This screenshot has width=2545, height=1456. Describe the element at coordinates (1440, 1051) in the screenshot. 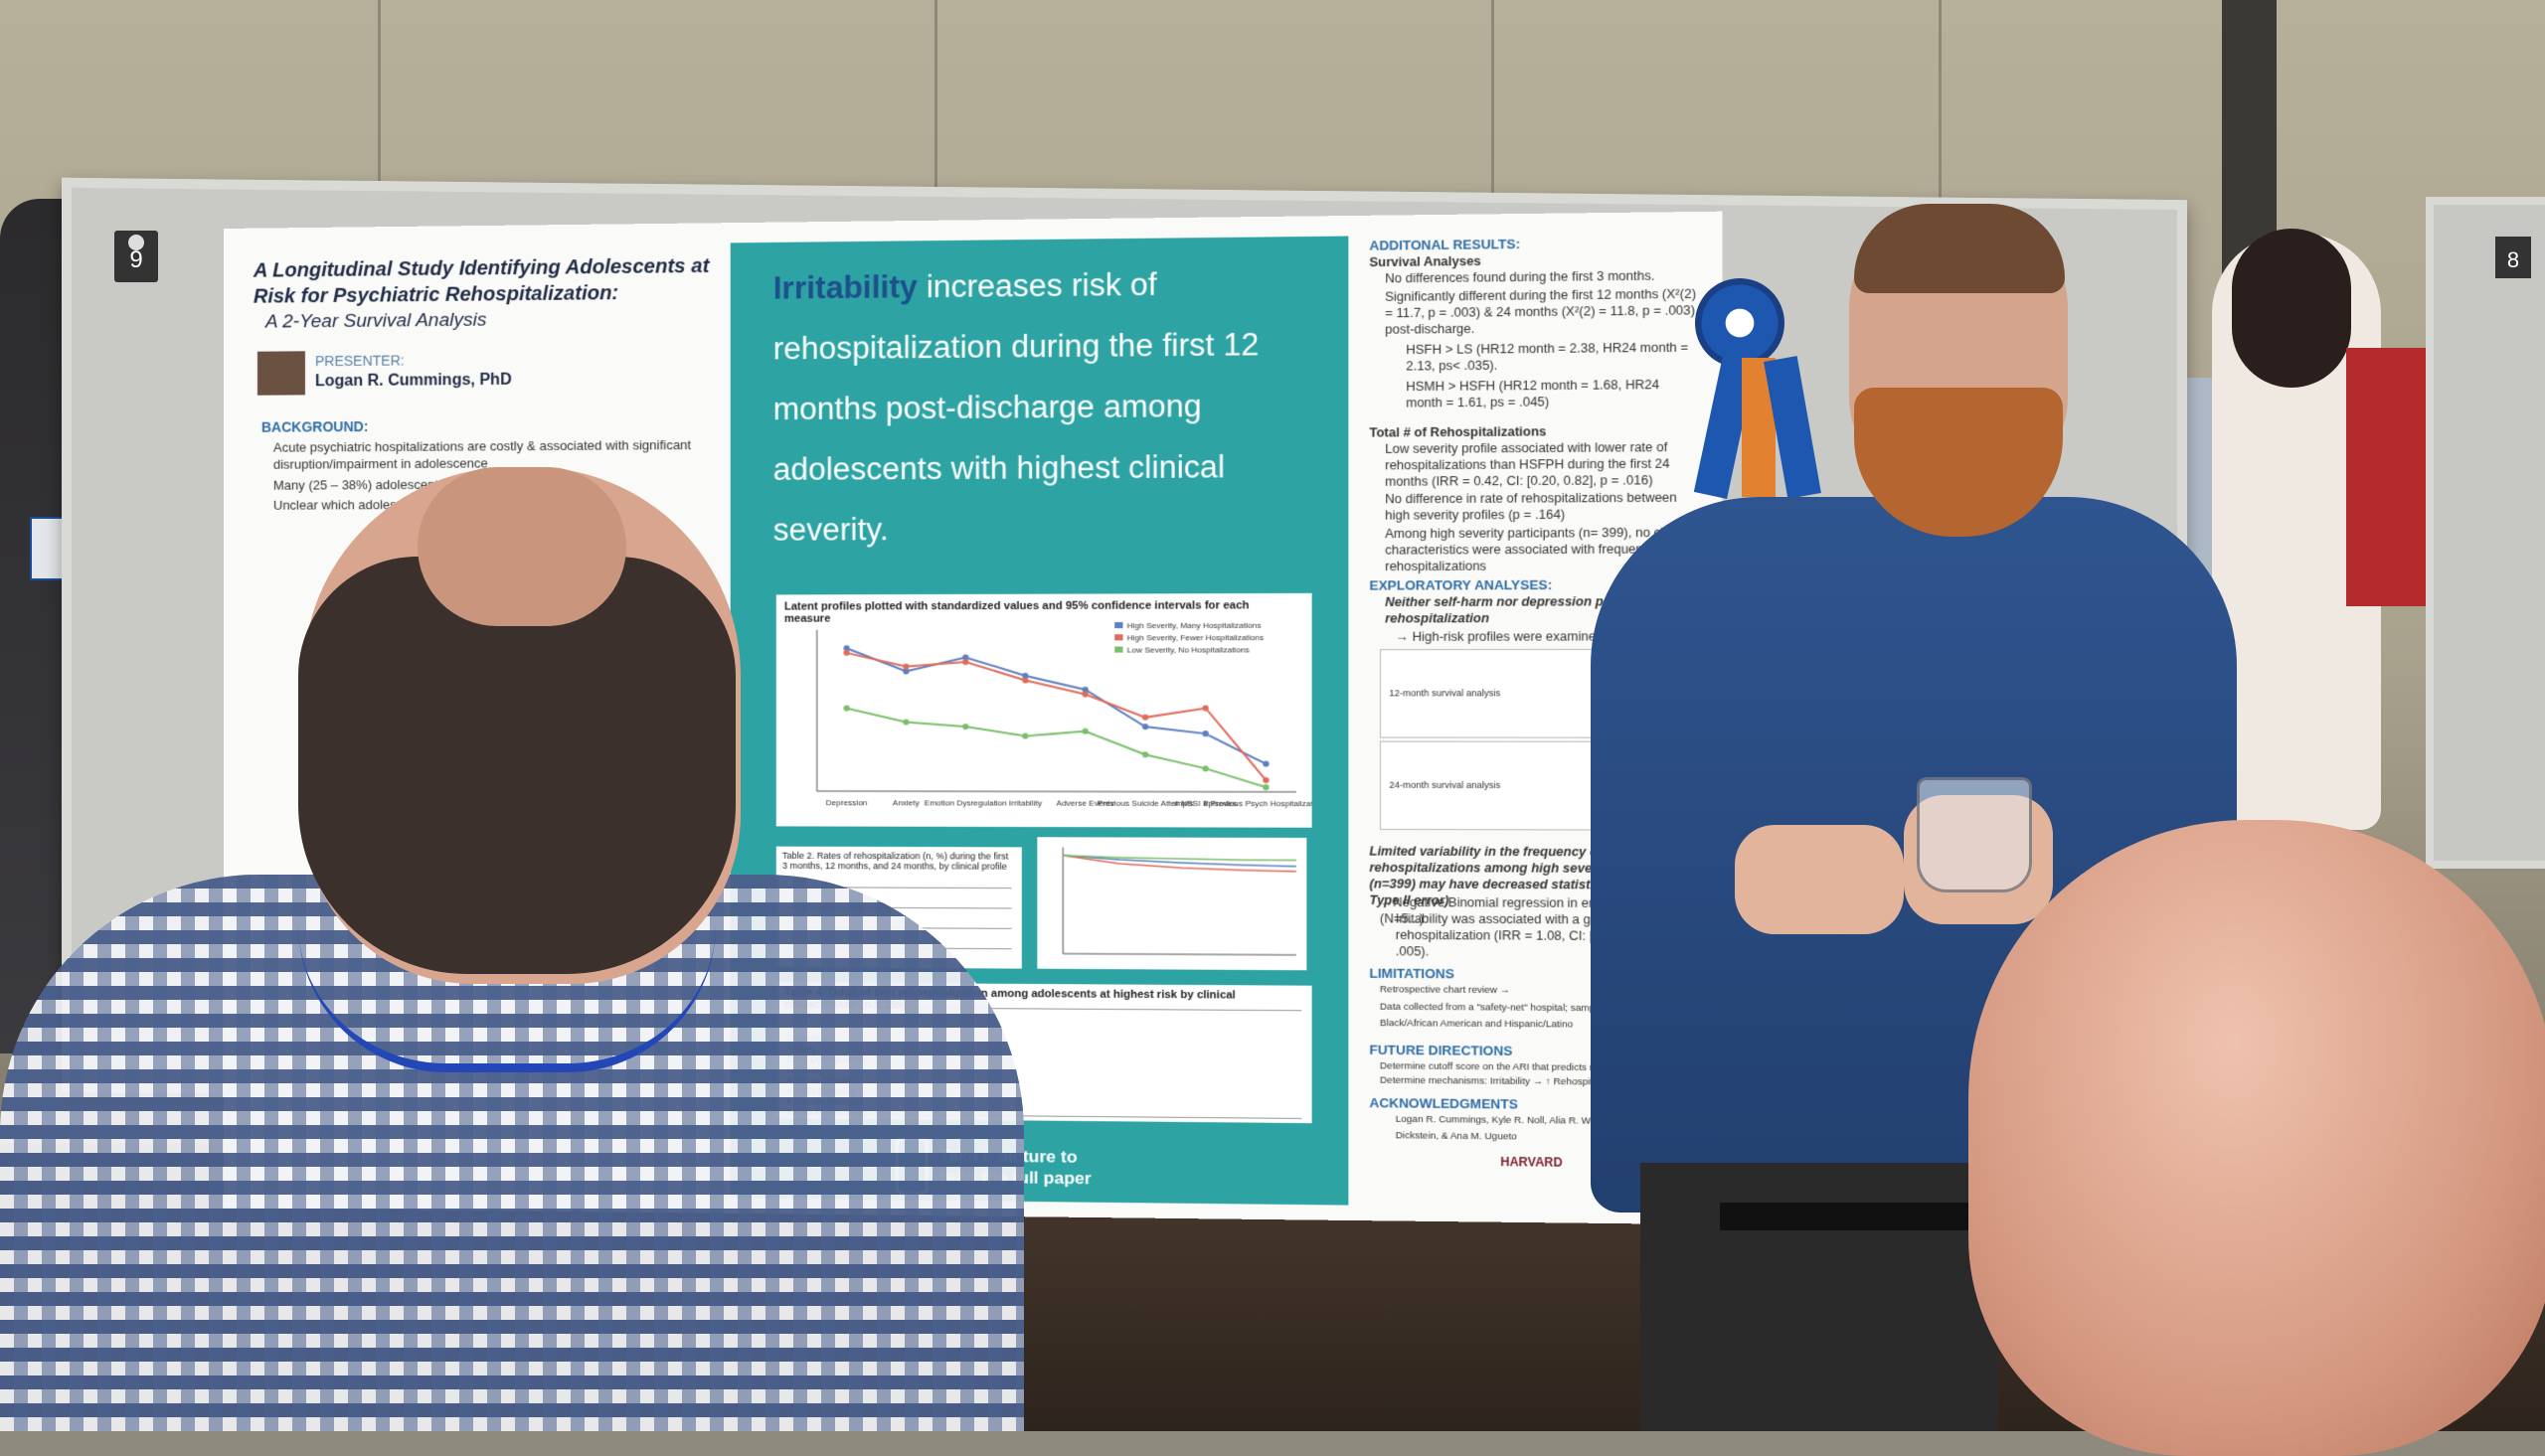

I see `future-directions-heading: FUTURE DIRECTIONS` at that location.